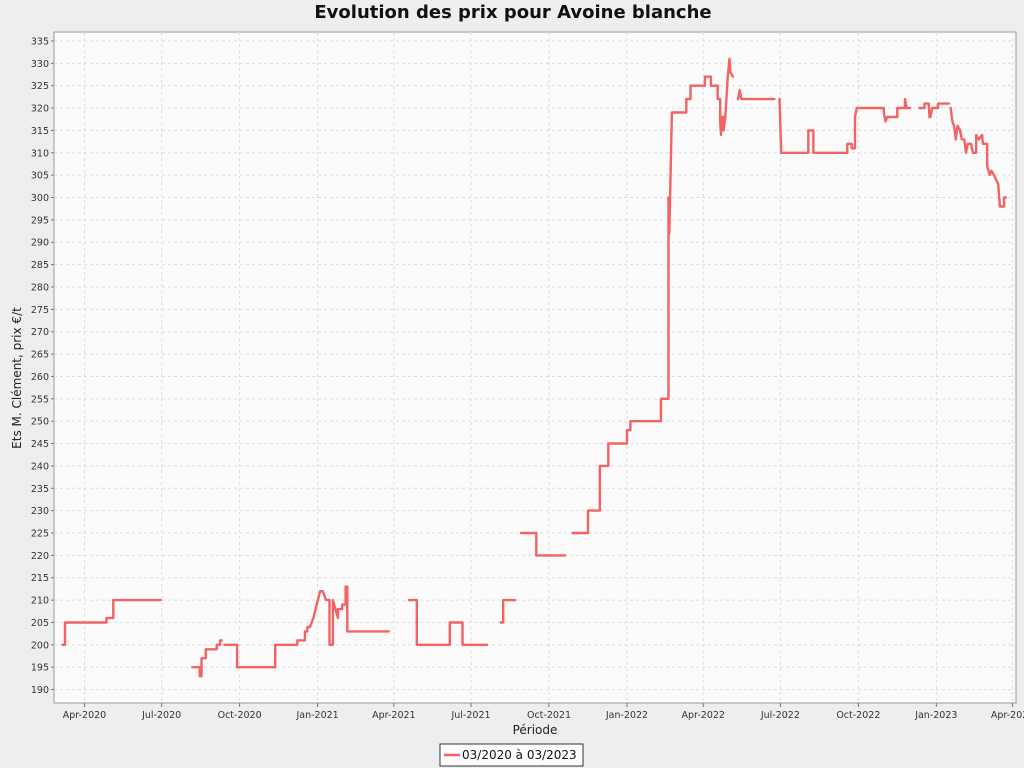 The width and height of the screenshot is (1024, 768). I want to click on x-tick-label: Apr-2021, so click(393, 715).